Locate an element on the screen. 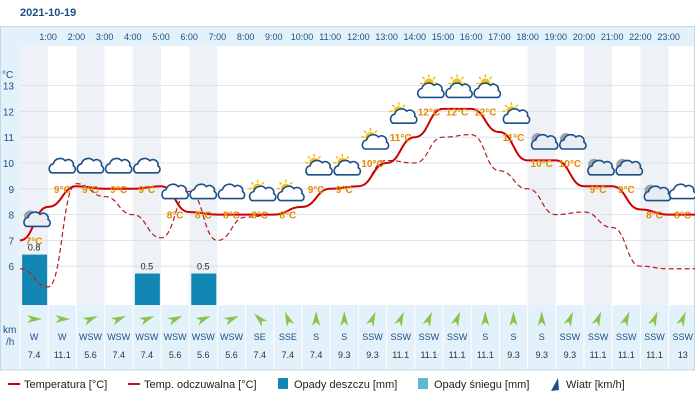  legend-snow-swatch is located at coordinates (423, 383).